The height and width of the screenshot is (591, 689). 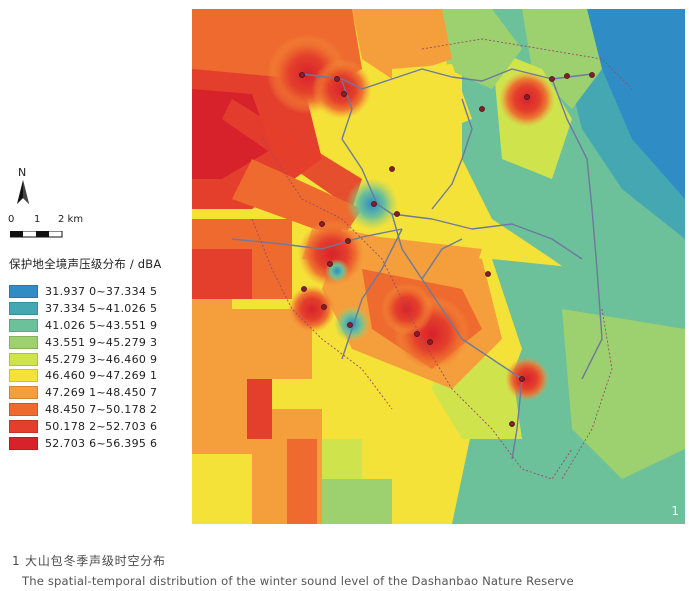 What do you see at coordinates (101, 325) in the screenshot?
I see `legend-label: 41.026 5~43.551 9` at bounding box center [101, 325].